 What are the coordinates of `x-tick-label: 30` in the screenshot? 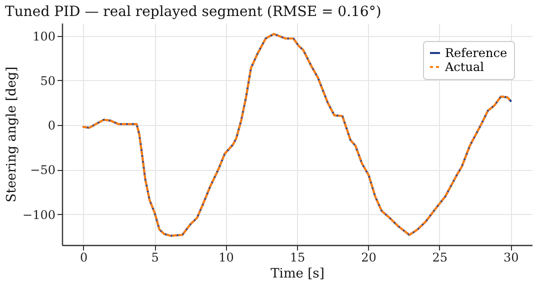 It's located at (511, 257).